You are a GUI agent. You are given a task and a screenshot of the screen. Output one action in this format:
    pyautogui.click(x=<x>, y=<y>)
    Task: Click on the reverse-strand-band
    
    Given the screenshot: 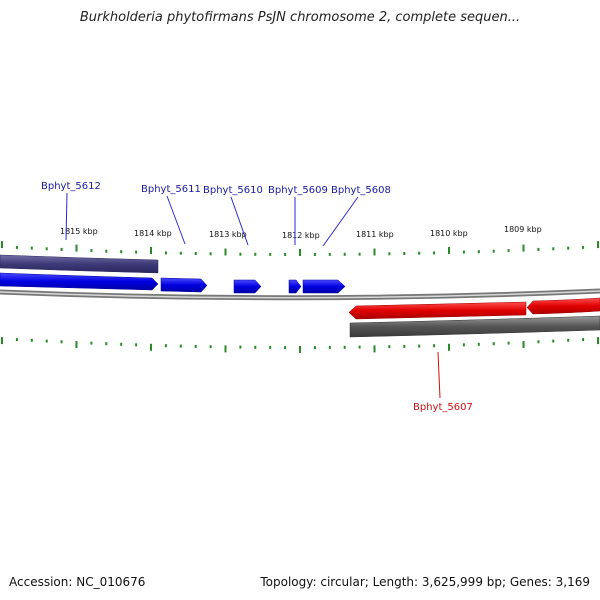 What is the action you would take?
    pyautogui.click(x=474, y=326)
    